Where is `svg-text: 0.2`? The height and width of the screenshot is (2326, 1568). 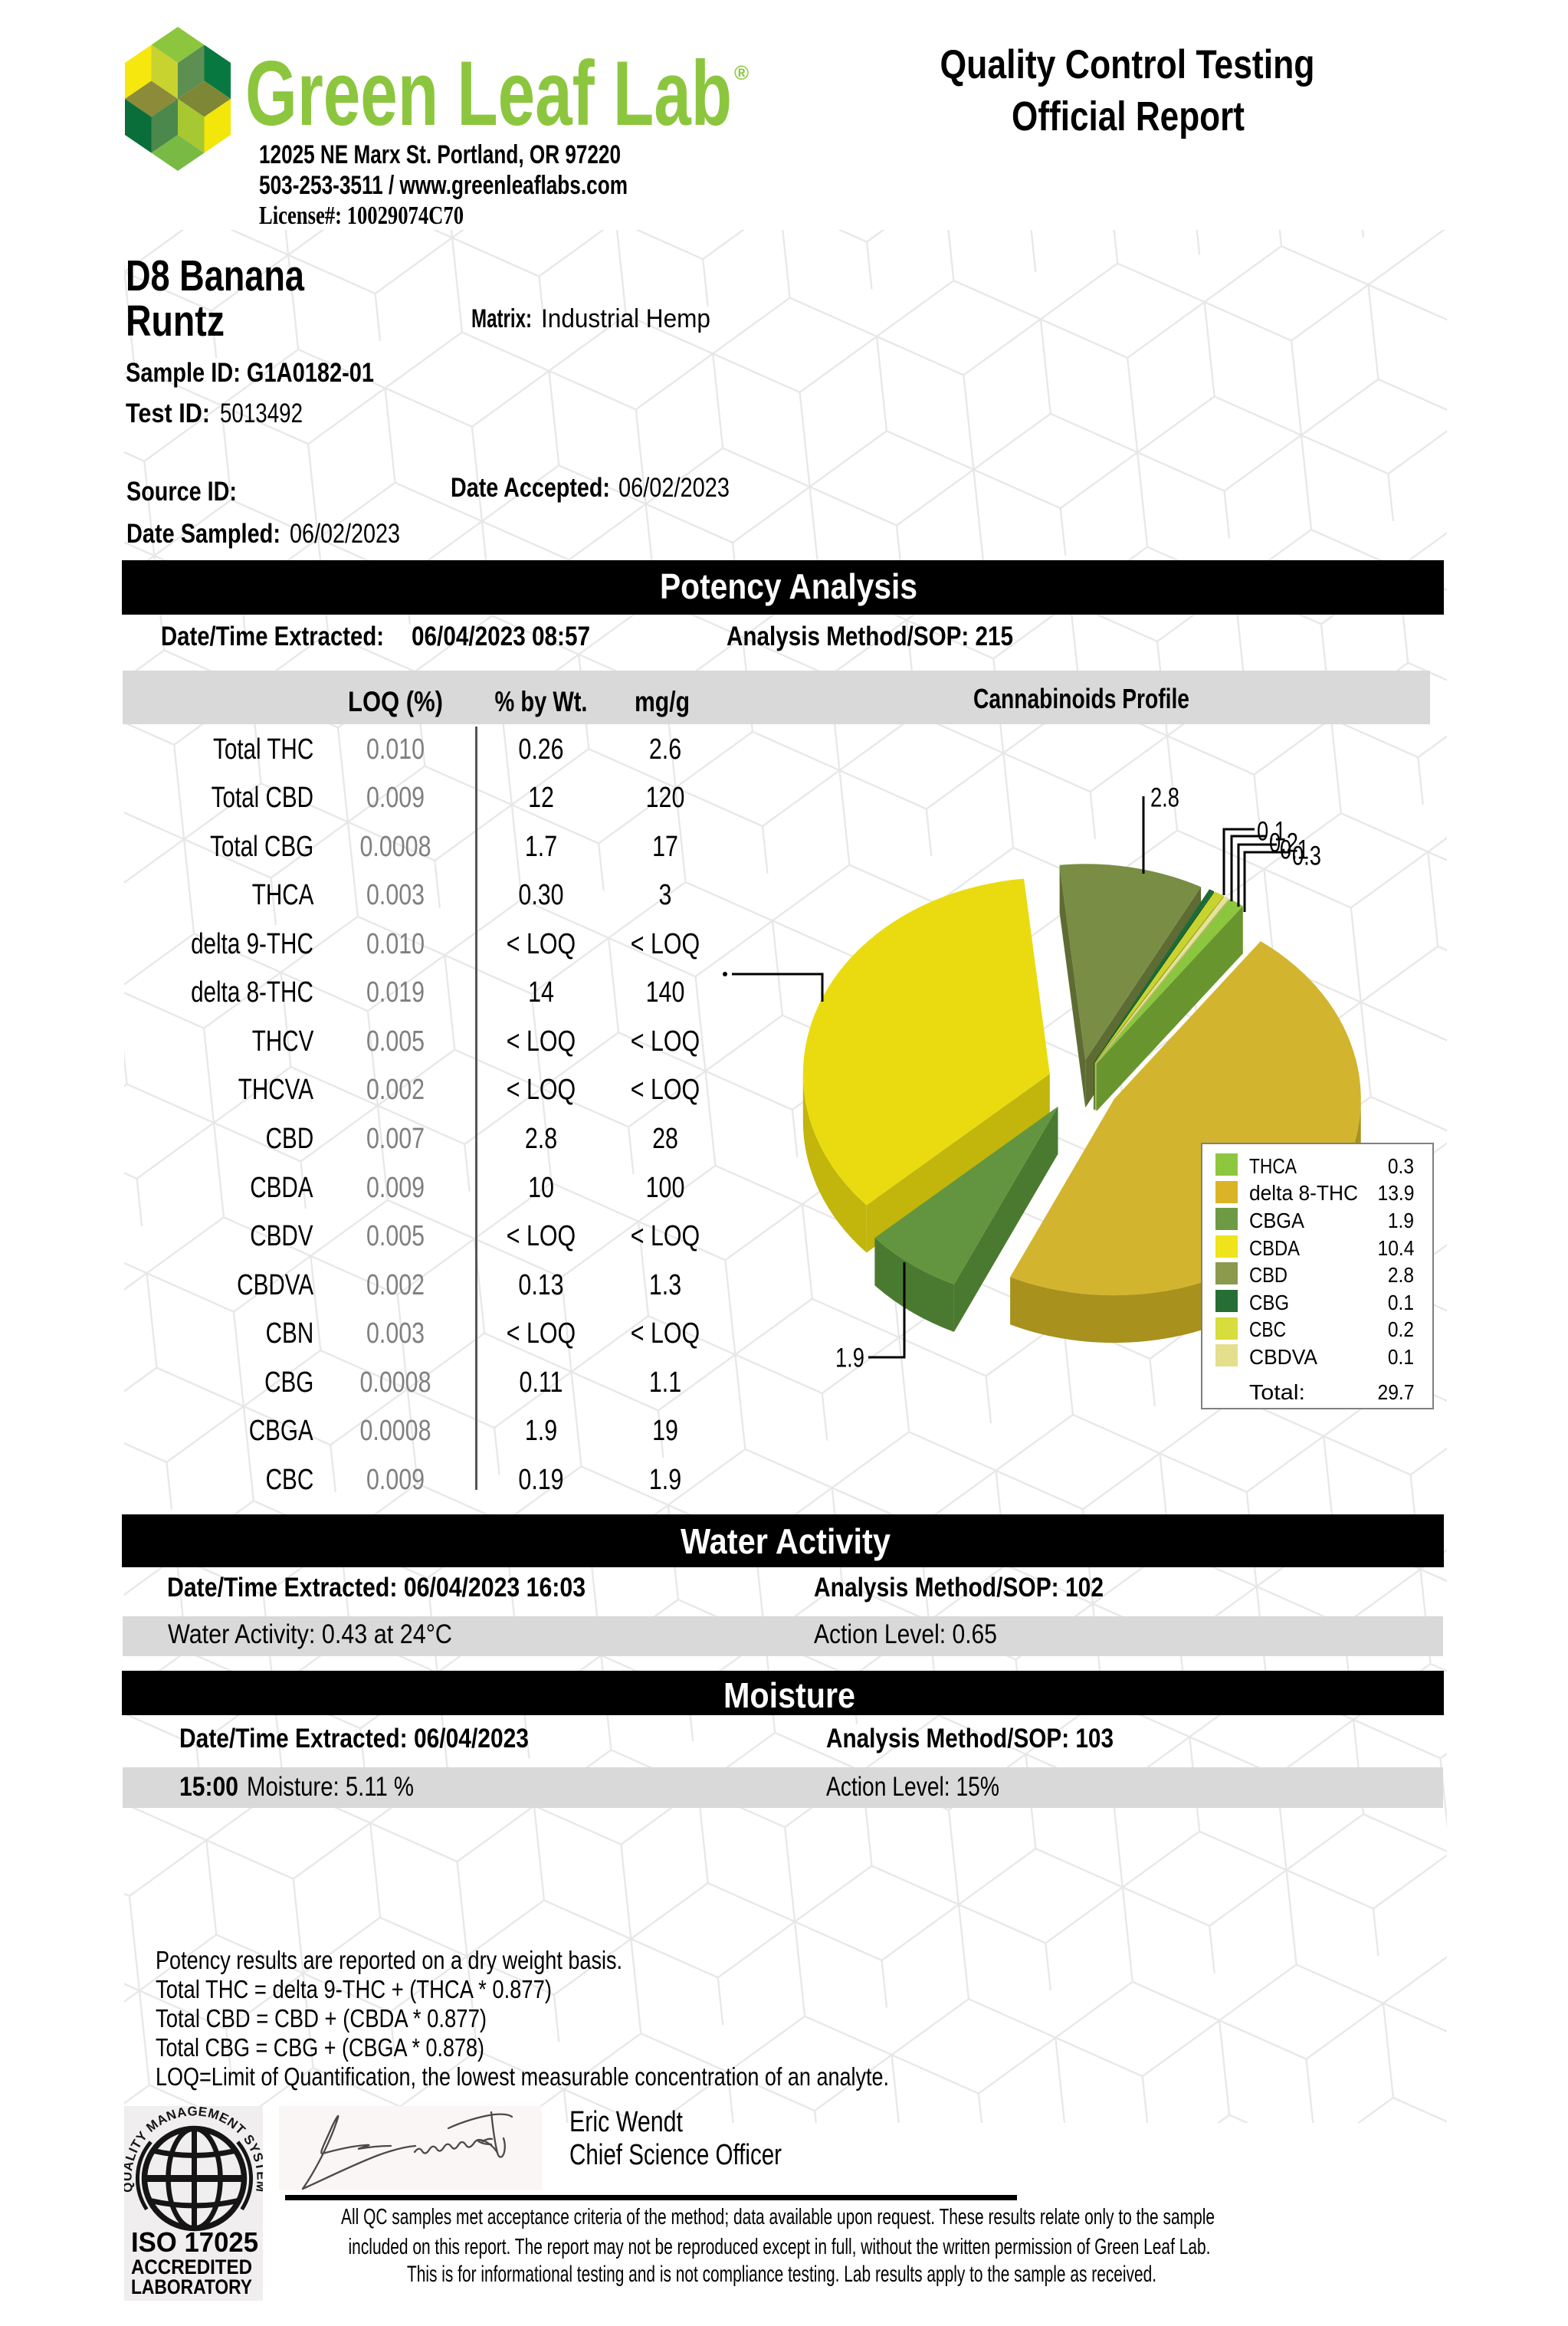 svg-text: 0.2 is located at coordinates (1283, 843).